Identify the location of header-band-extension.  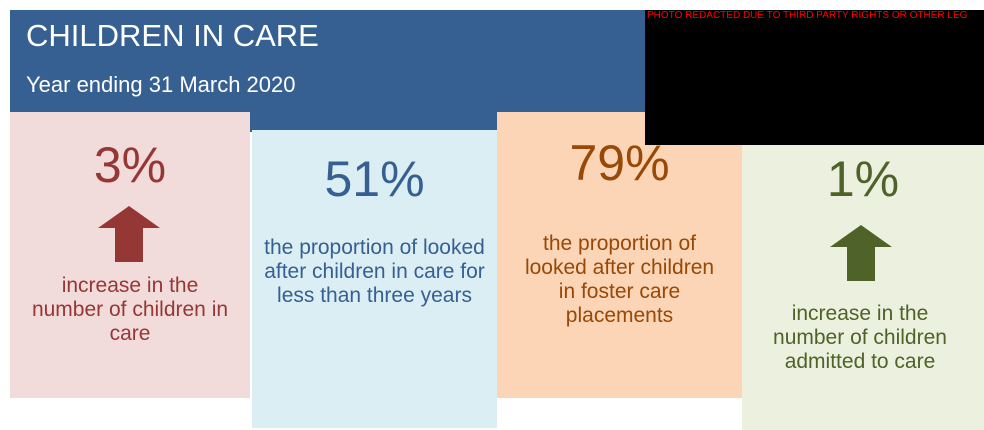
(373, 116).